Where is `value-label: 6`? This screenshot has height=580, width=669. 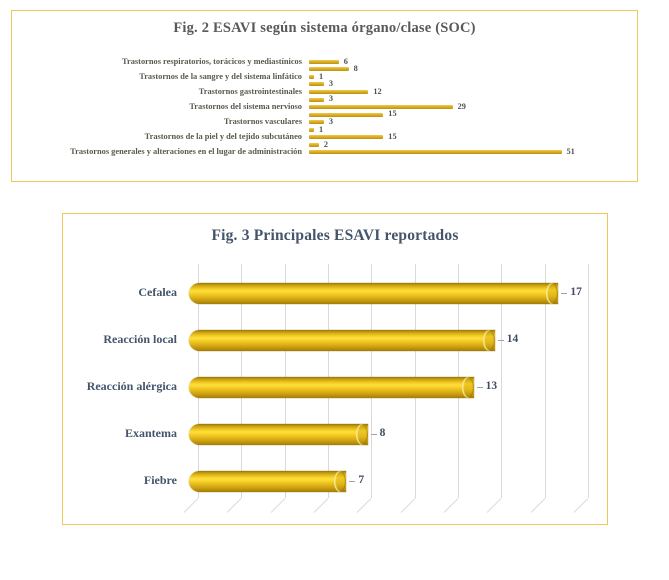 value-label: 6 is located at coordinates (345, 61).